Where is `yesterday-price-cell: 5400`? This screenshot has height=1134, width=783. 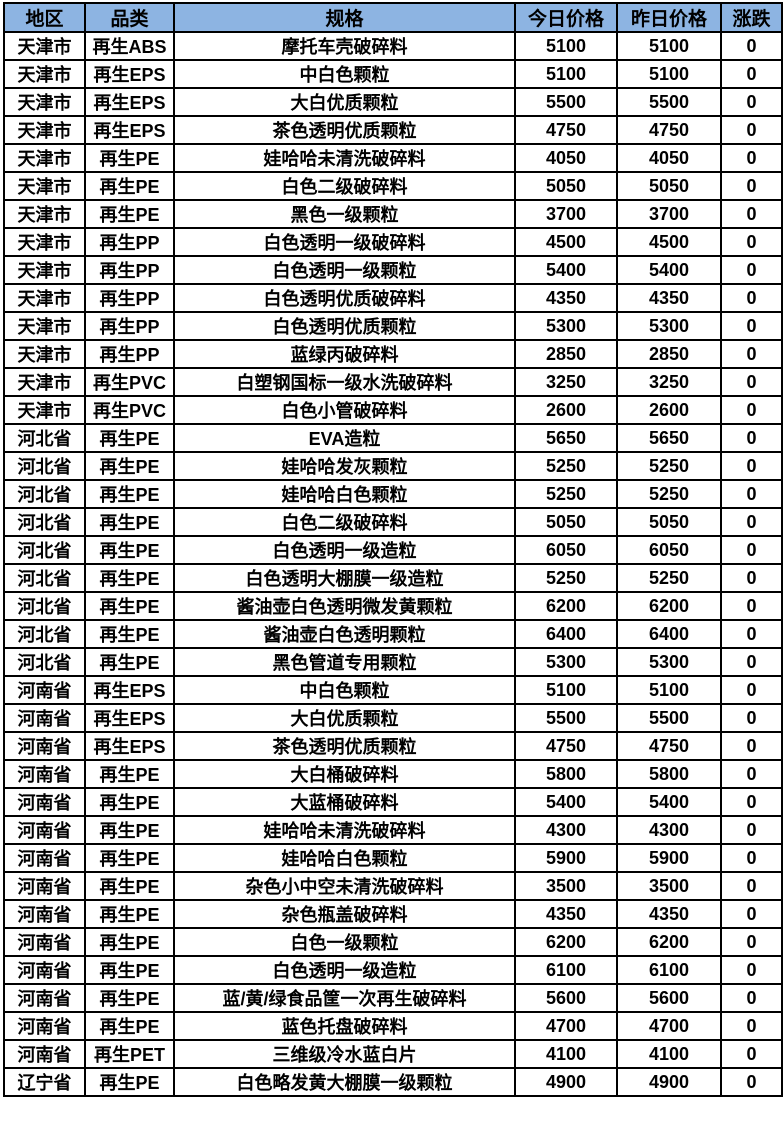
yesterday-price-cell: 5400 is located at coordinates (669, 802).